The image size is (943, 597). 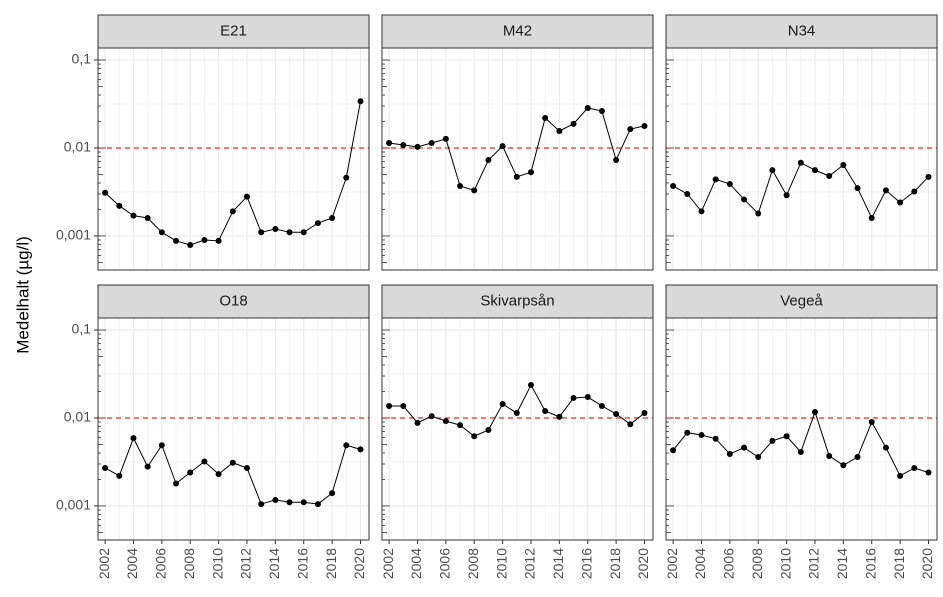 What do you see at coordinates (517, 142) in the screenshot?
I see `panel: M42` at bounding box center [517, 142].